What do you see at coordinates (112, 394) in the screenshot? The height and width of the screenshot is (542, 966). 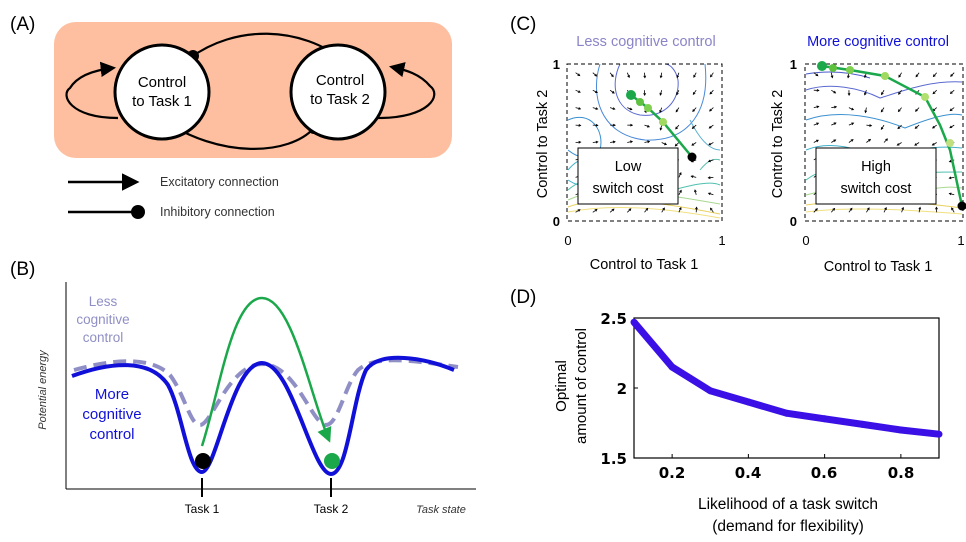 I see `more-label-line1: More` at bounding box center [112, 394].